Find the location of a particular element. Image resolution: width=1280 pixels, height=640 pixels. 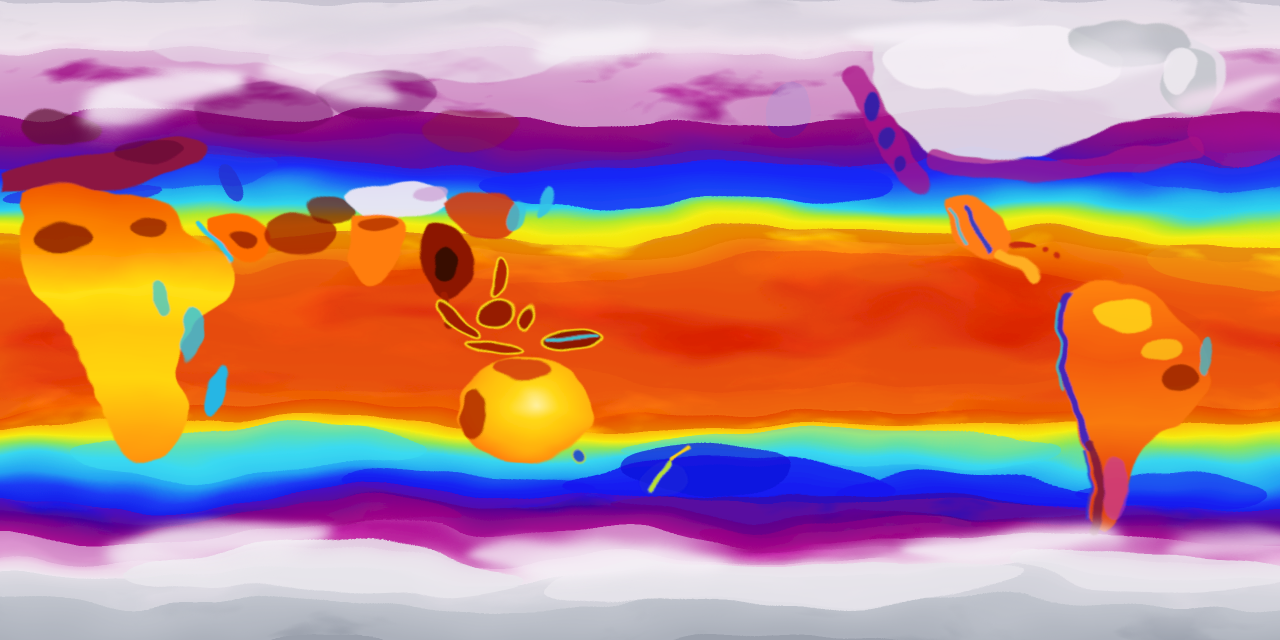

arabia-hot-anomaly is located at coordinates (245, 240).